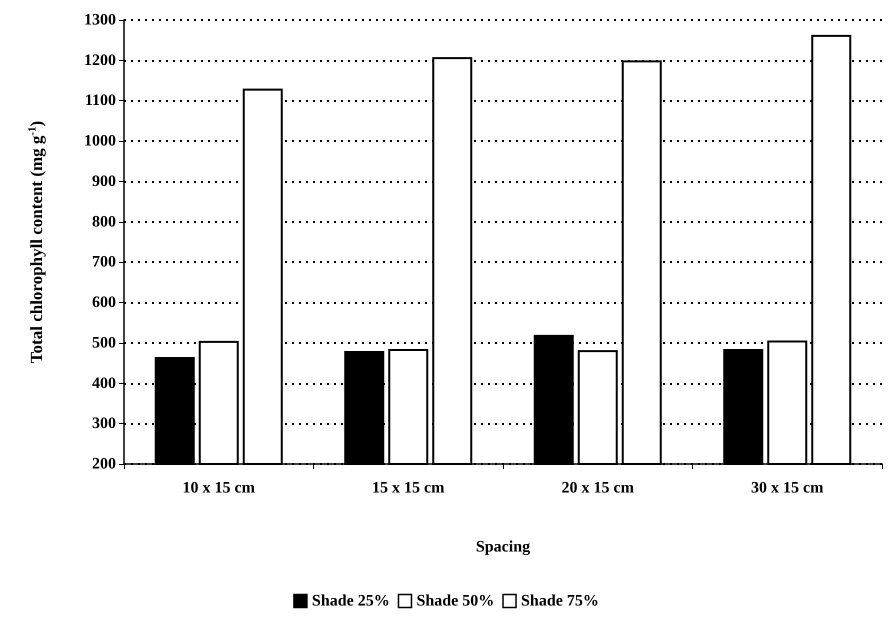 This screenshot has width=892, height=624. I want to click on legend-label: Shade 50%, so click(455, 601).